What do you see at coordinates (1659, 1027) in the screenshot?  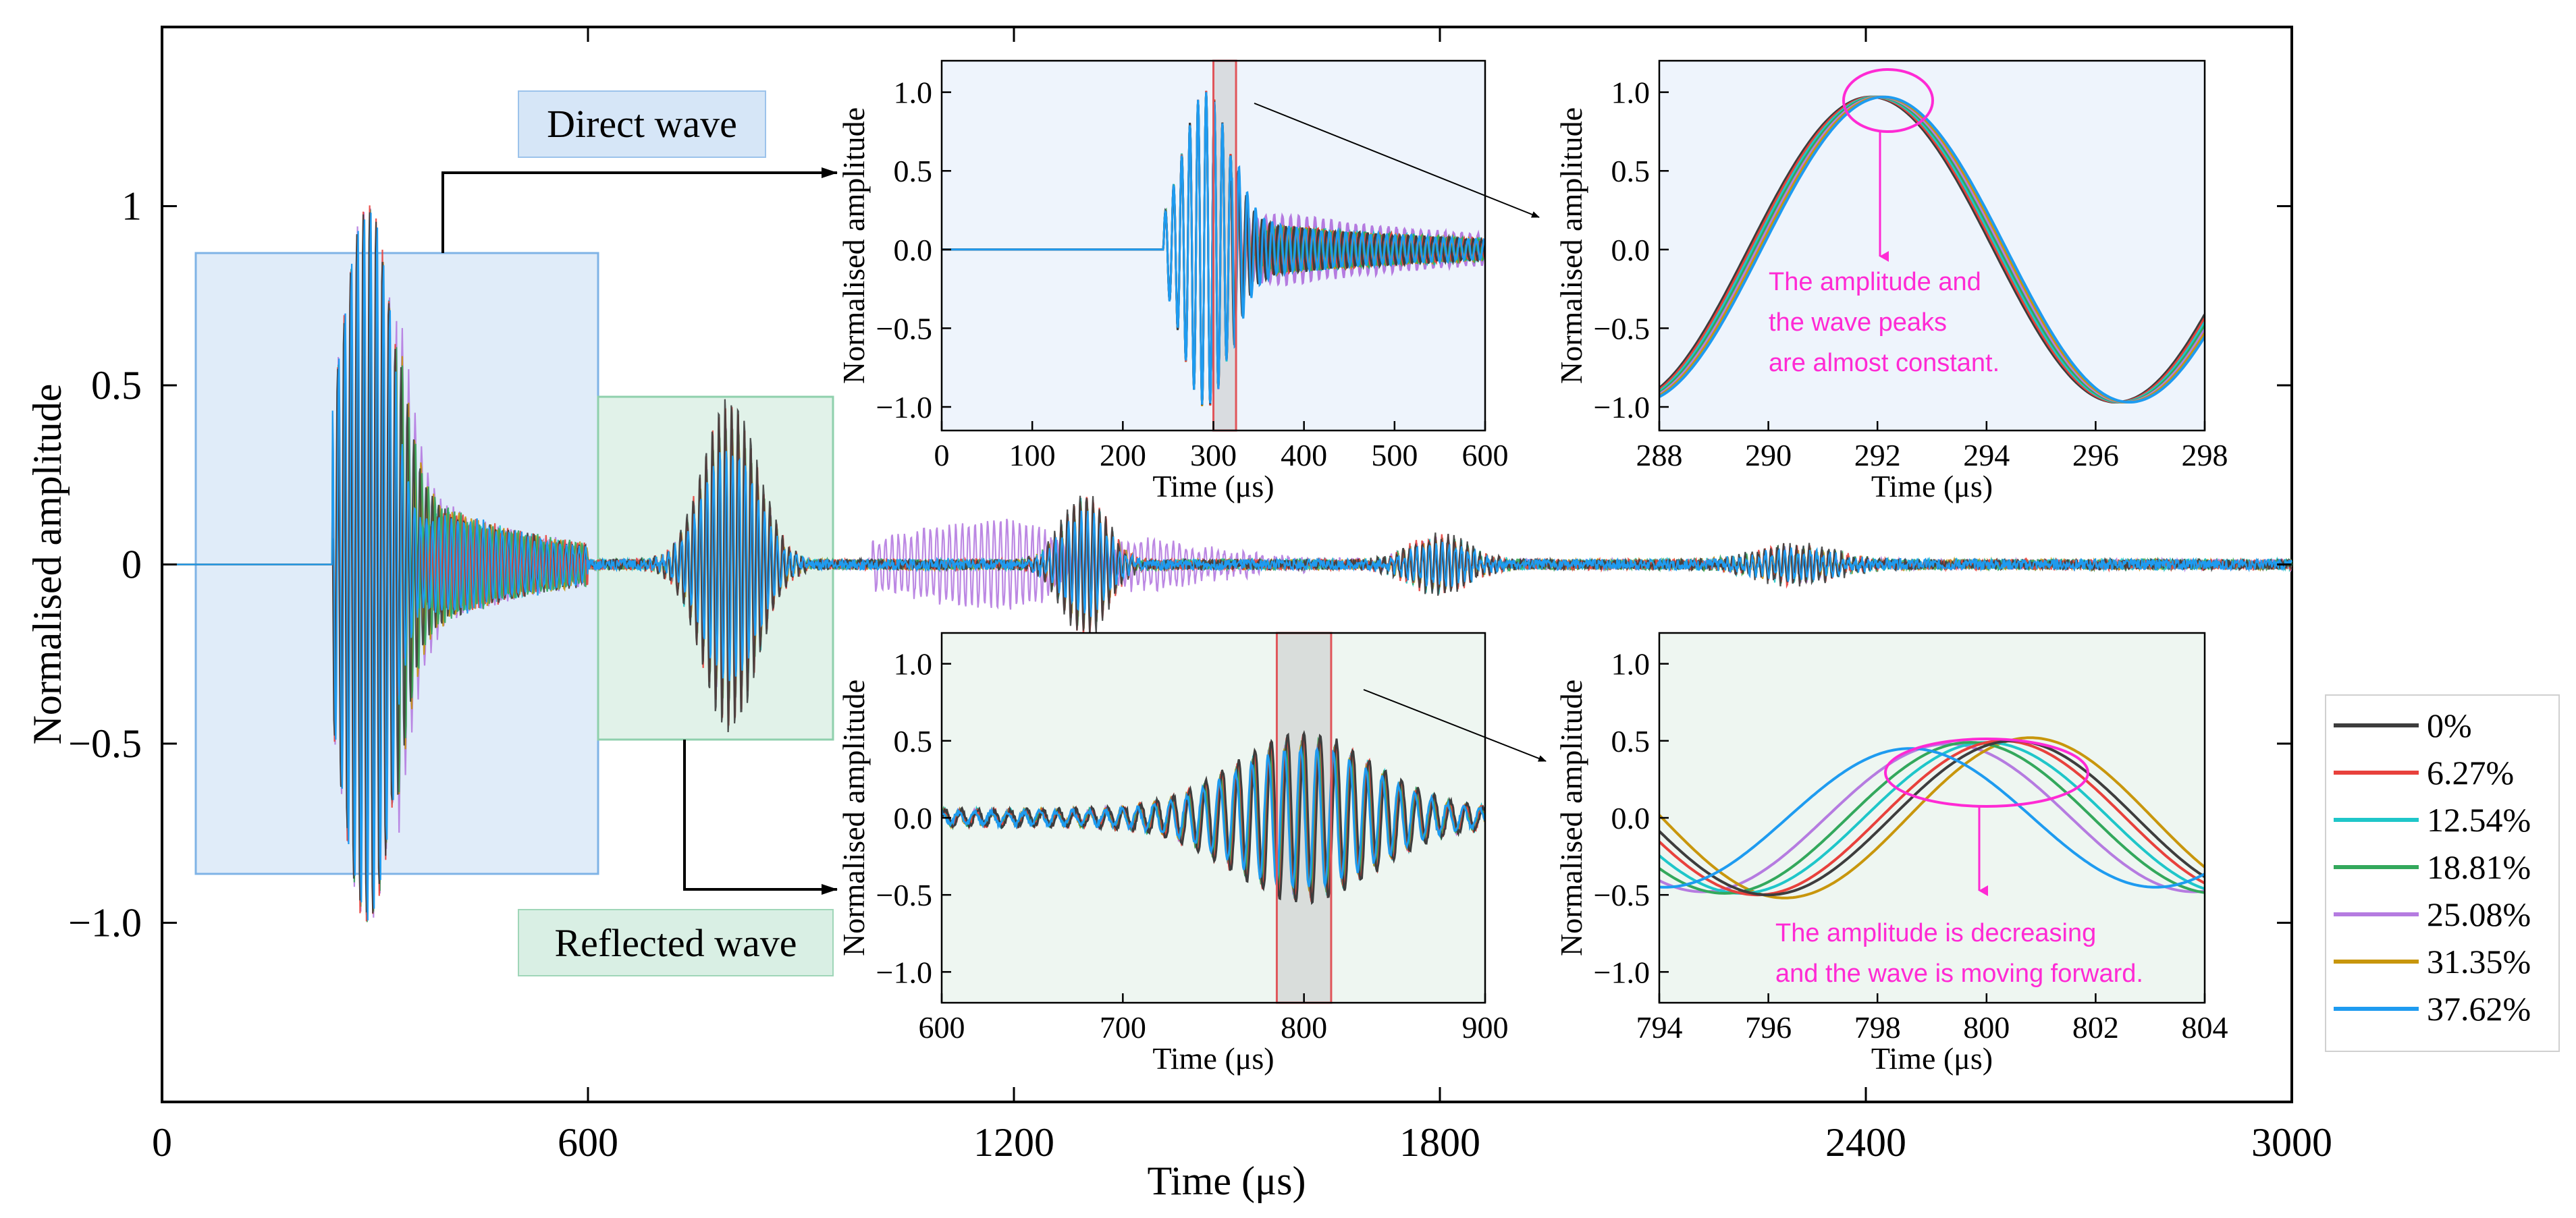 I see `inset-x-tick-label: 794` at bounding box center [1659, 1027].